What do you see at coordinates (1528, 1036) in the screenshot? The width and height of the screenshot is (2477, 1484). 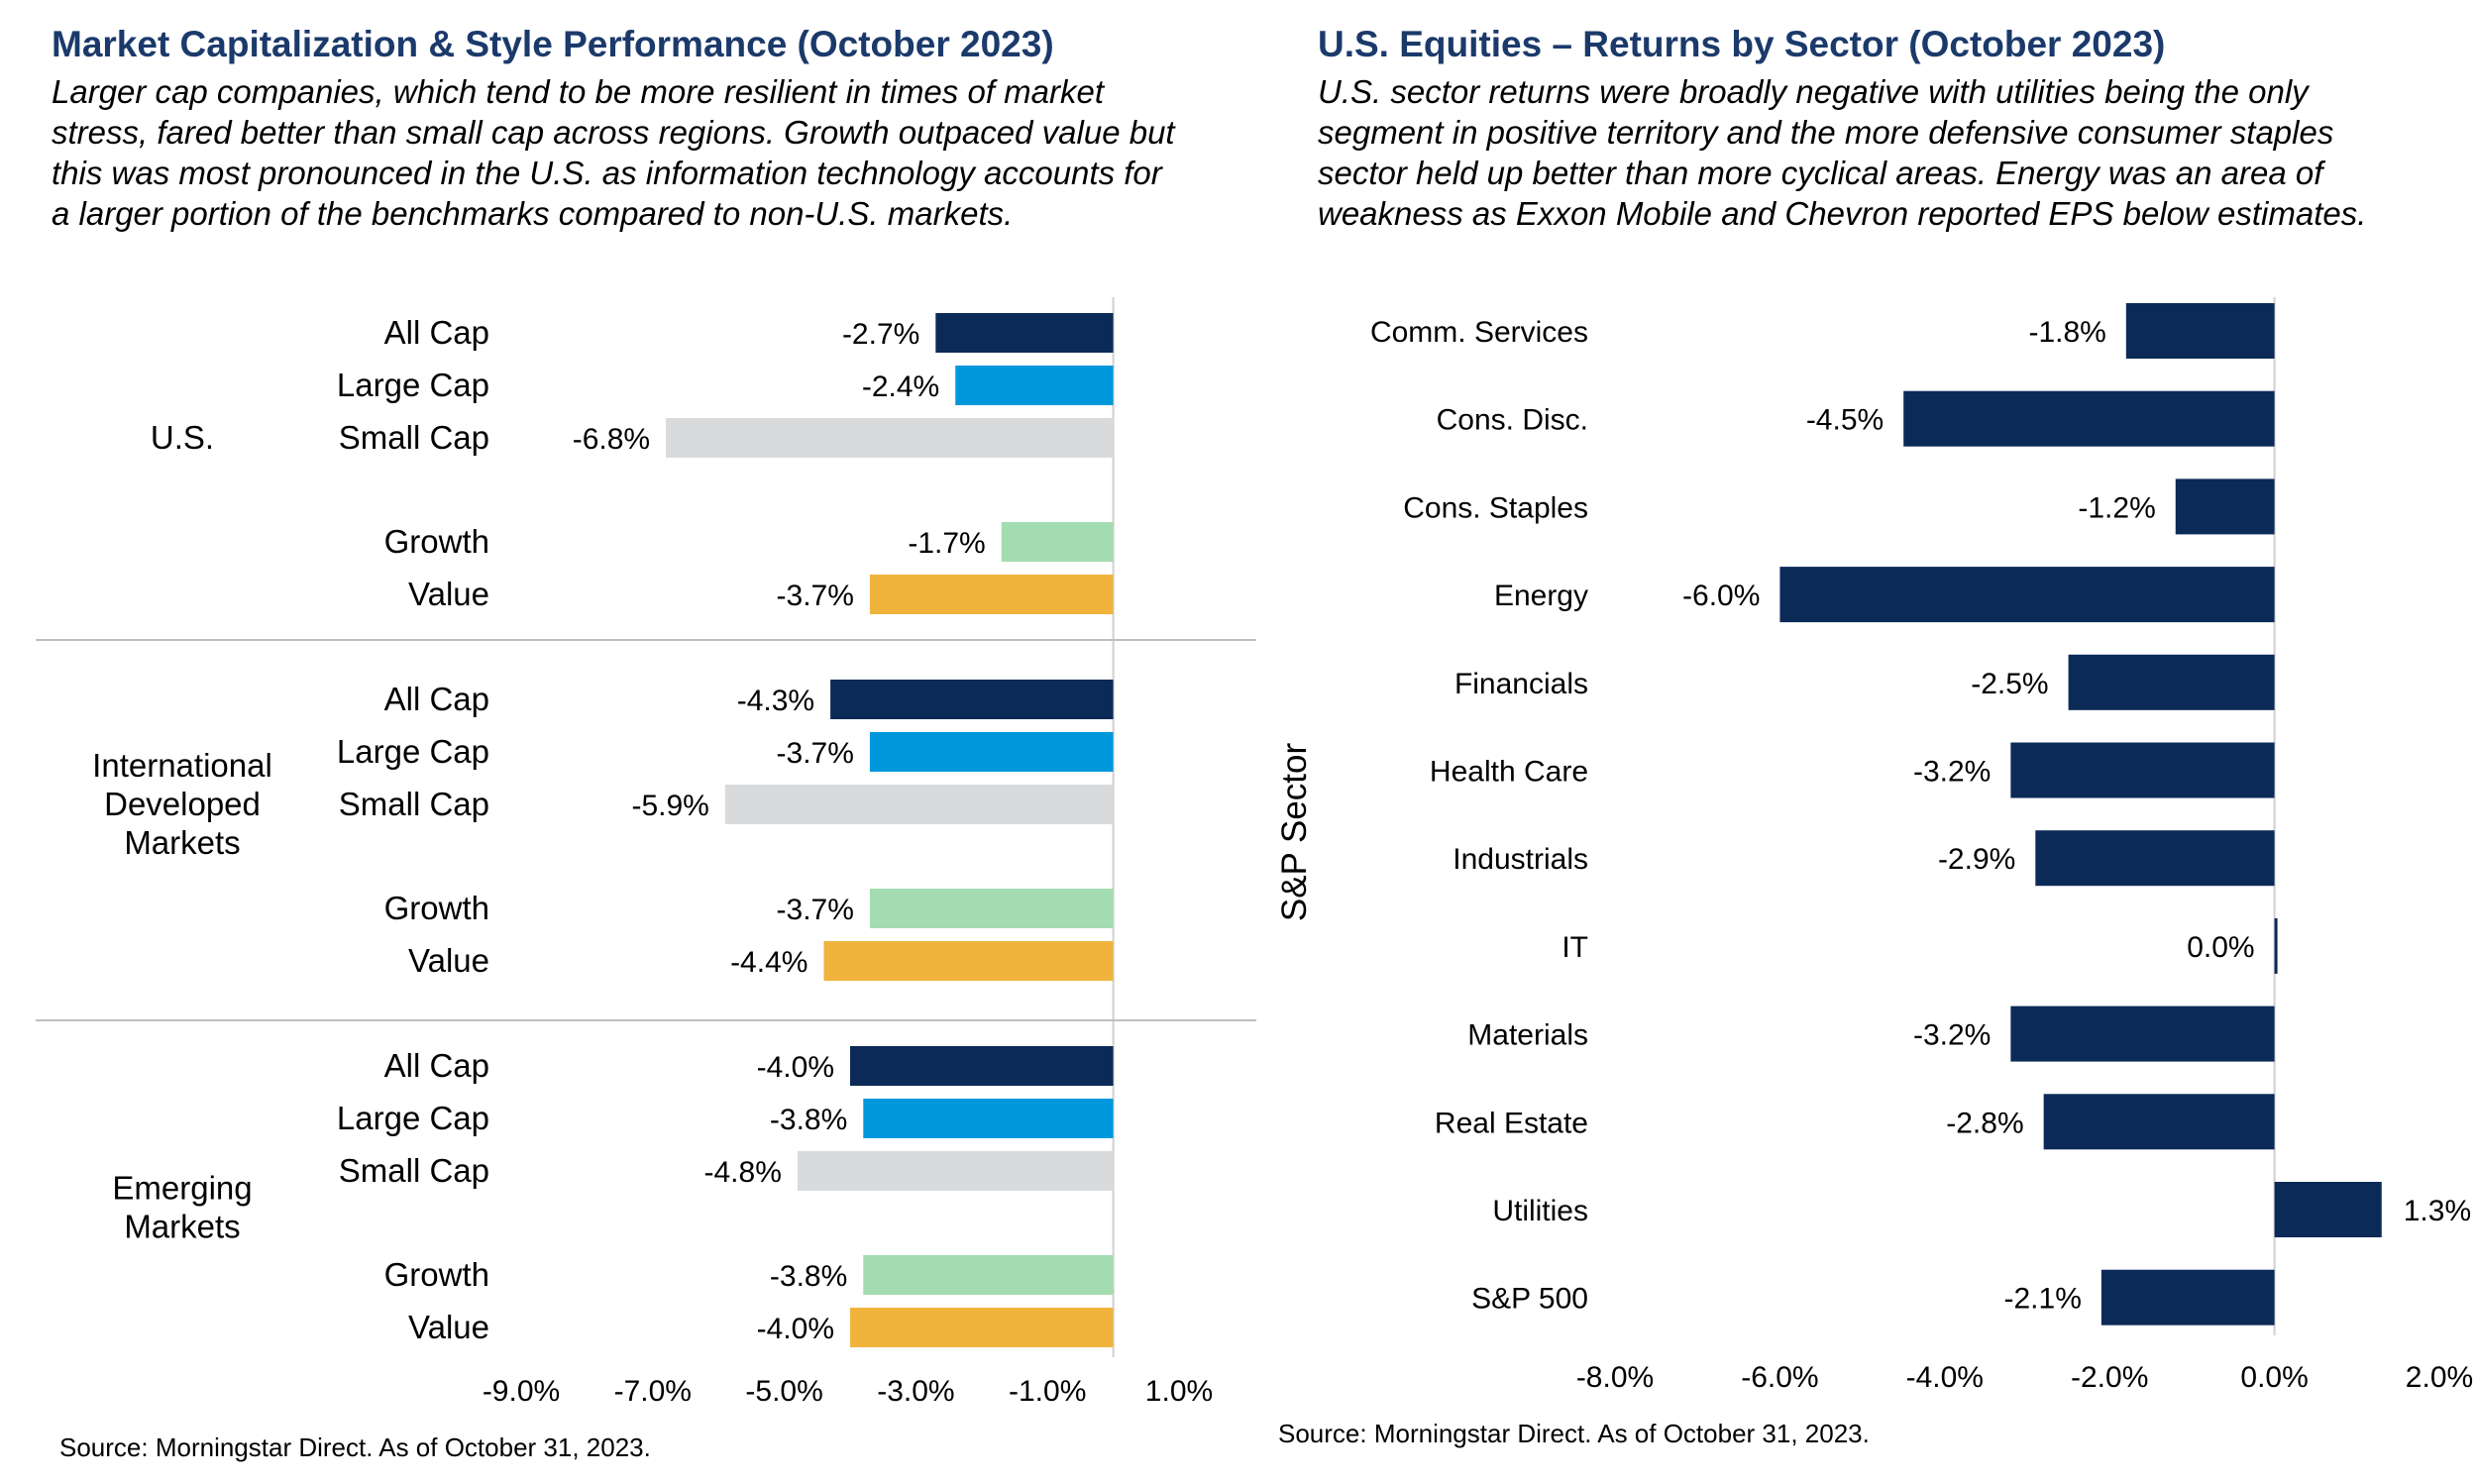 I see `category-label: Materials` at bounding box center [1528, 1036].